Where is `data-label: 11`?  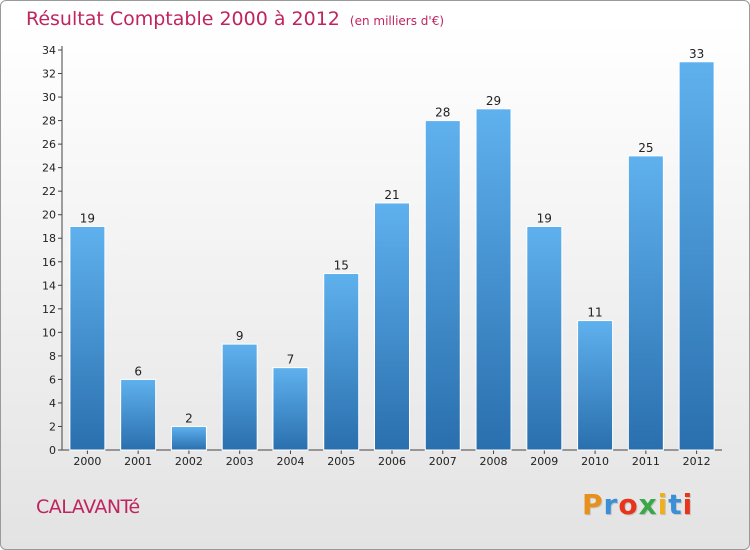
data-label: 11 is located at coordinates (594, 313).